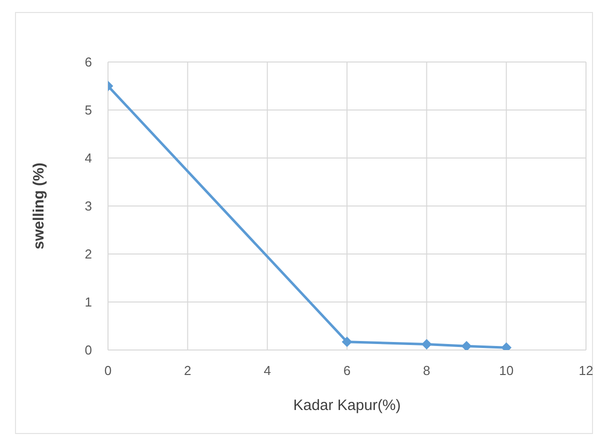  What do you see at coordinates (88, 350) in the screenshot?
I see `y-tick-label: 0` at bounding box center [88, 350].